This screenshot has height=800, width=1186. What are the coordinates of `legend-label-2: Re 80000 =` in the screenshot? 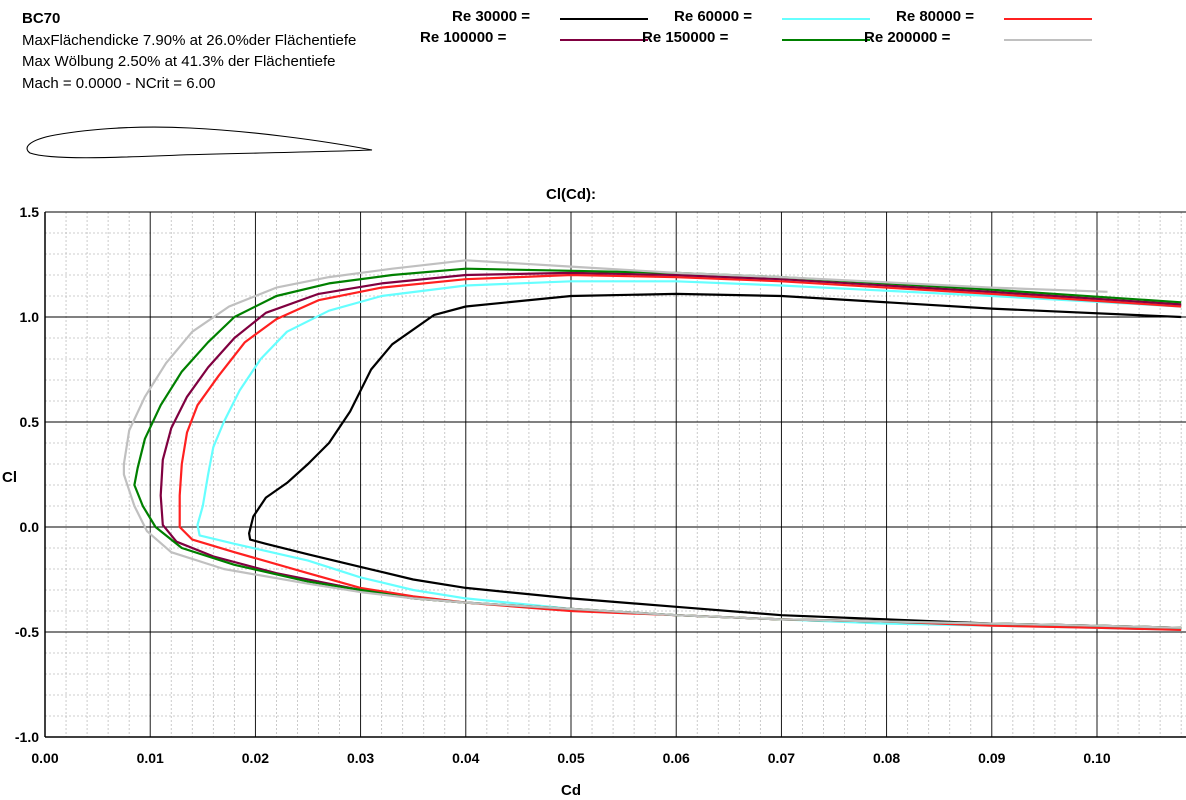 It's located at (935, 16).